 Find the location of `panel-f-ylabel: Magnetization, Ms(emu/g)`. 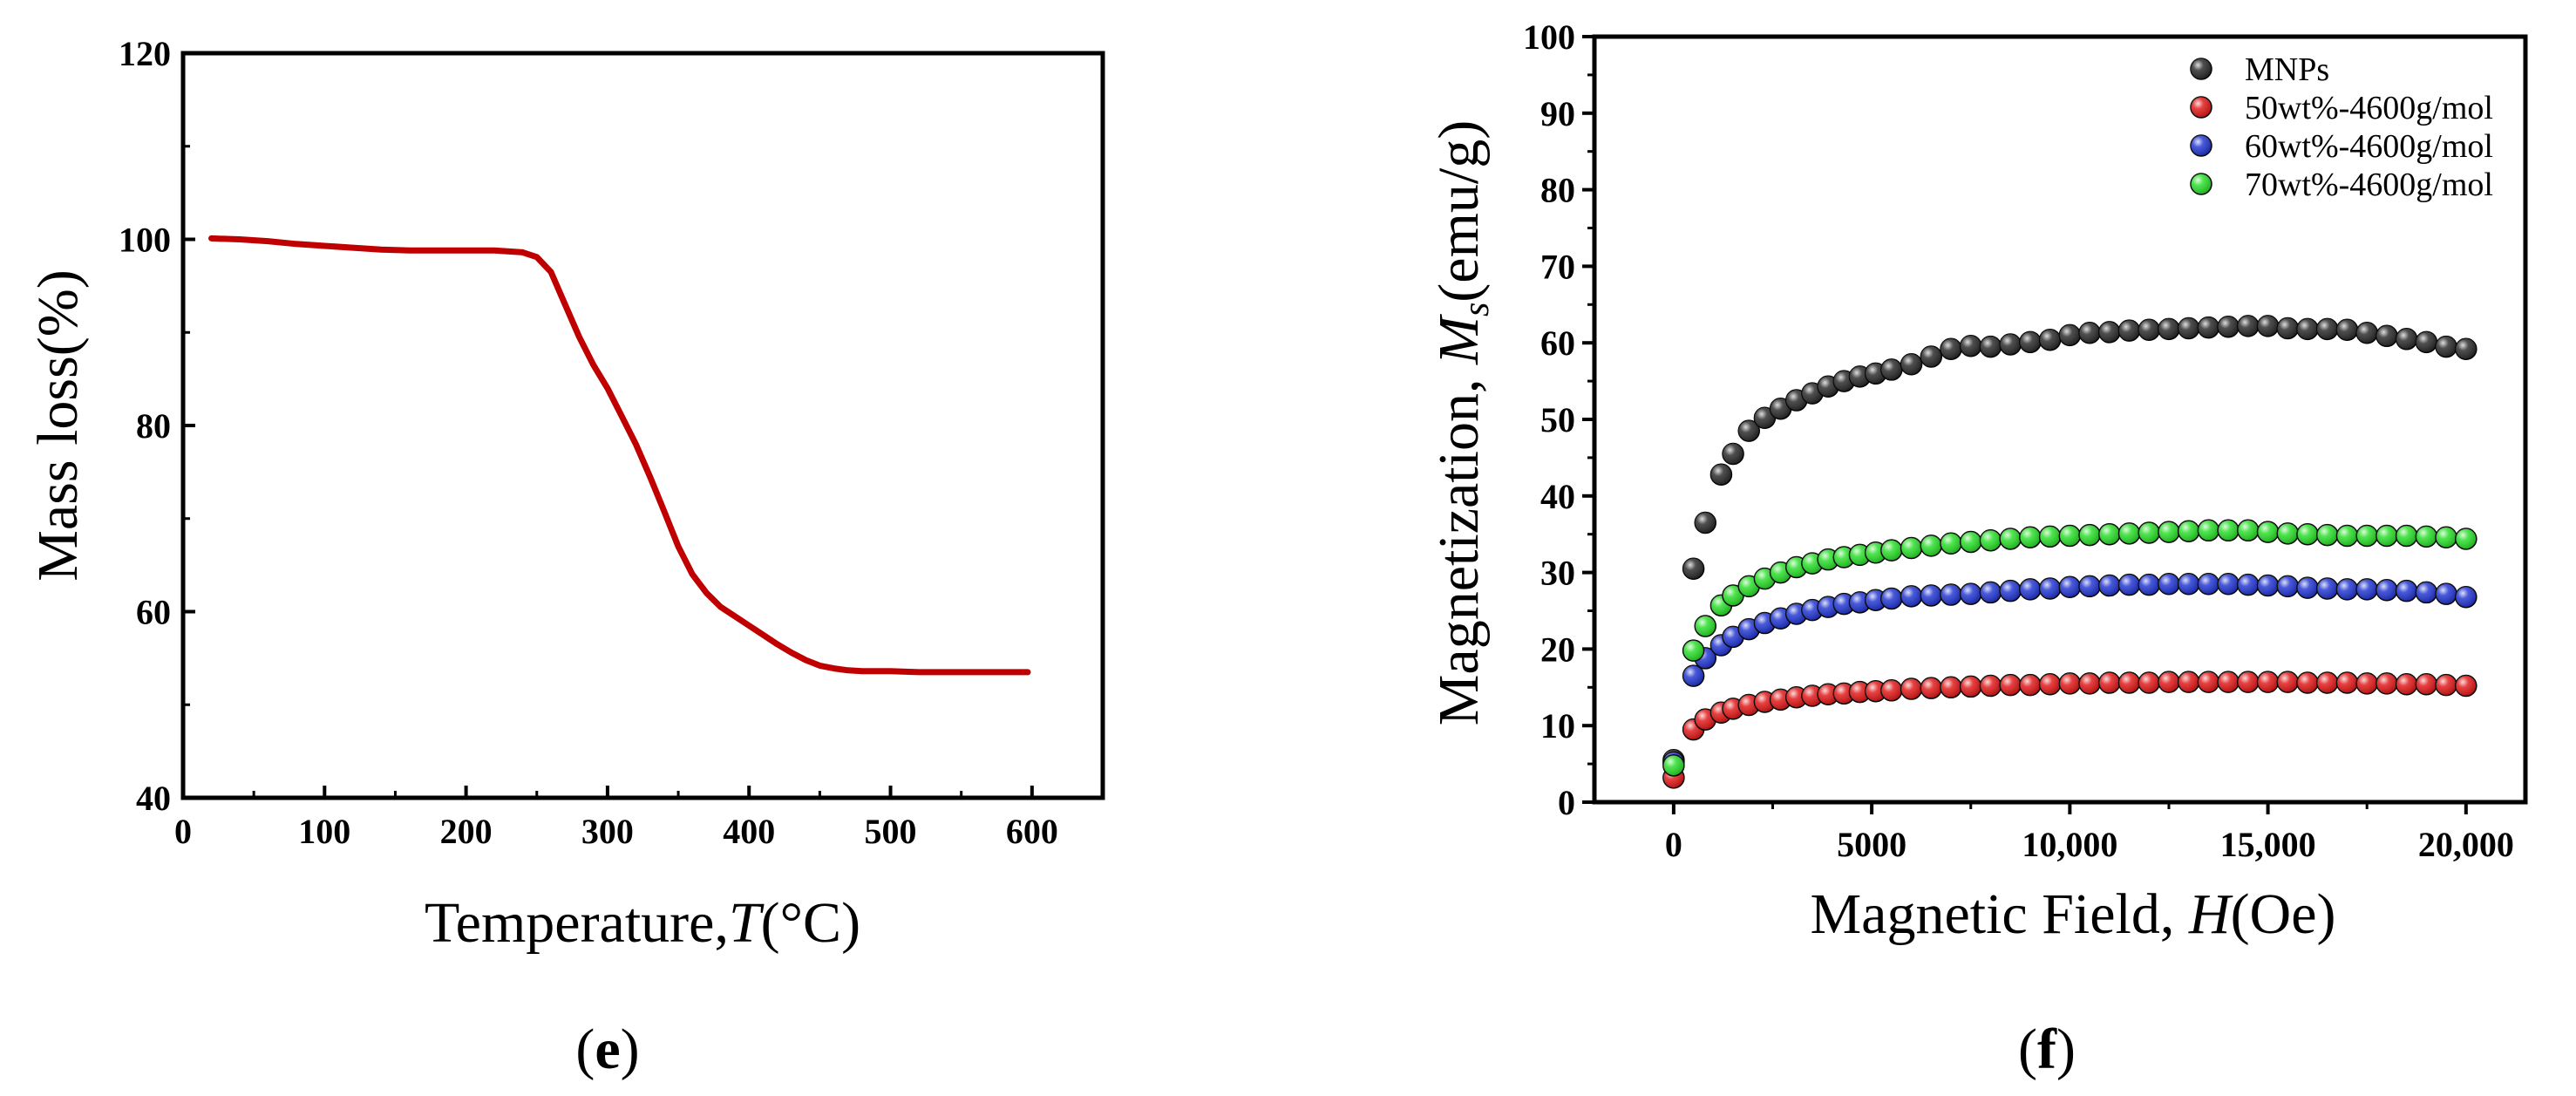

panel-f-ylabel: Magnetization, Ms(emu/g) is located at coordinates (1462, 423).